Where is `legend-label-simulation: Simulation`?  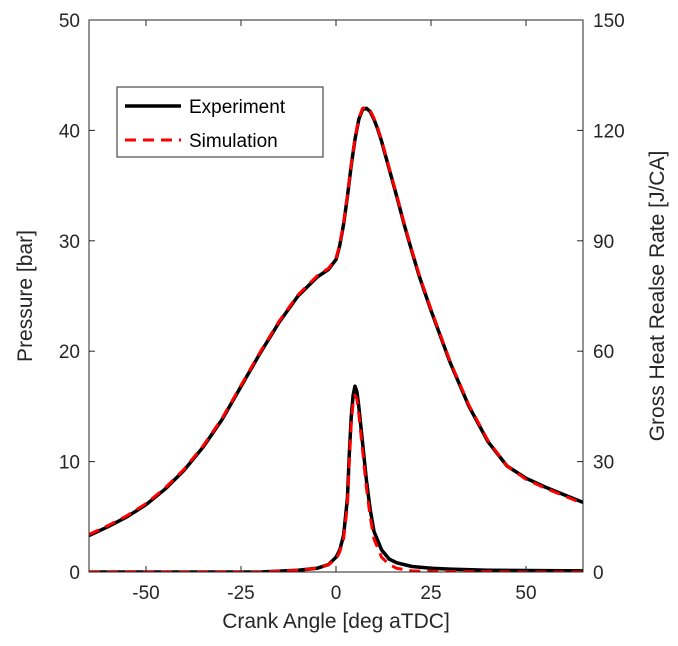 legend-label-simulation: Simulation is located at coordinates (233, 141).